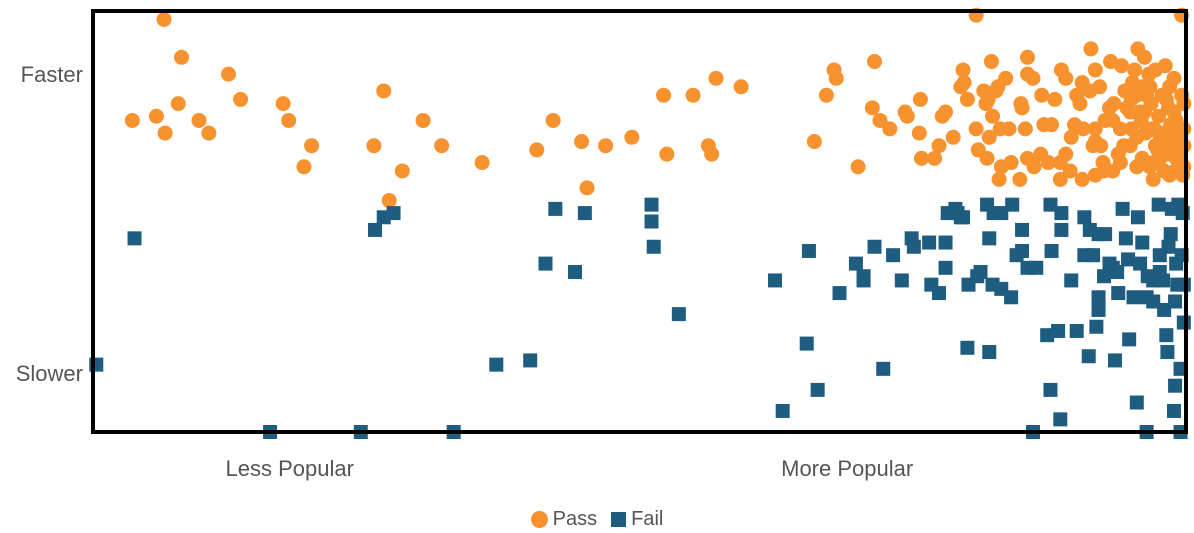 This screenshot has width=1194, height=533. I want to click on legend: Pass Fail, so click(597, 519).